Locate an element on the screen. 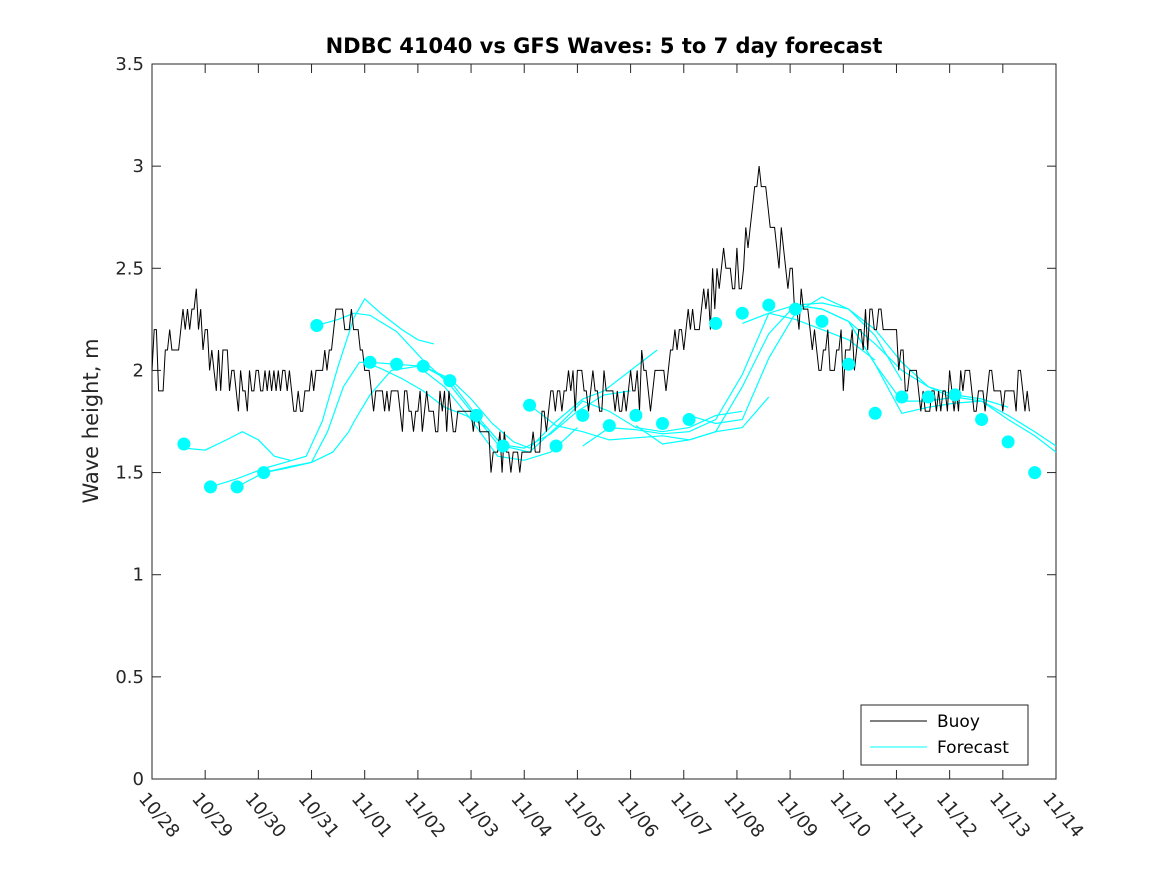 Image resolution: width=1167 pixels, height=875 pixels. forecast-line-run-i is located at coordinates (729, 379).